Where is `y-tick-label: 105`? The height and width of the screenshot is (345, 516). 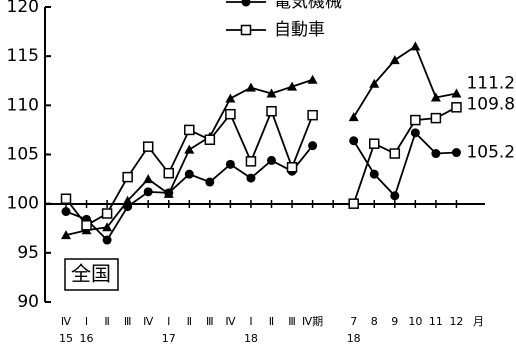 y-tick-label: 105 is located at coordinates (23, 155).